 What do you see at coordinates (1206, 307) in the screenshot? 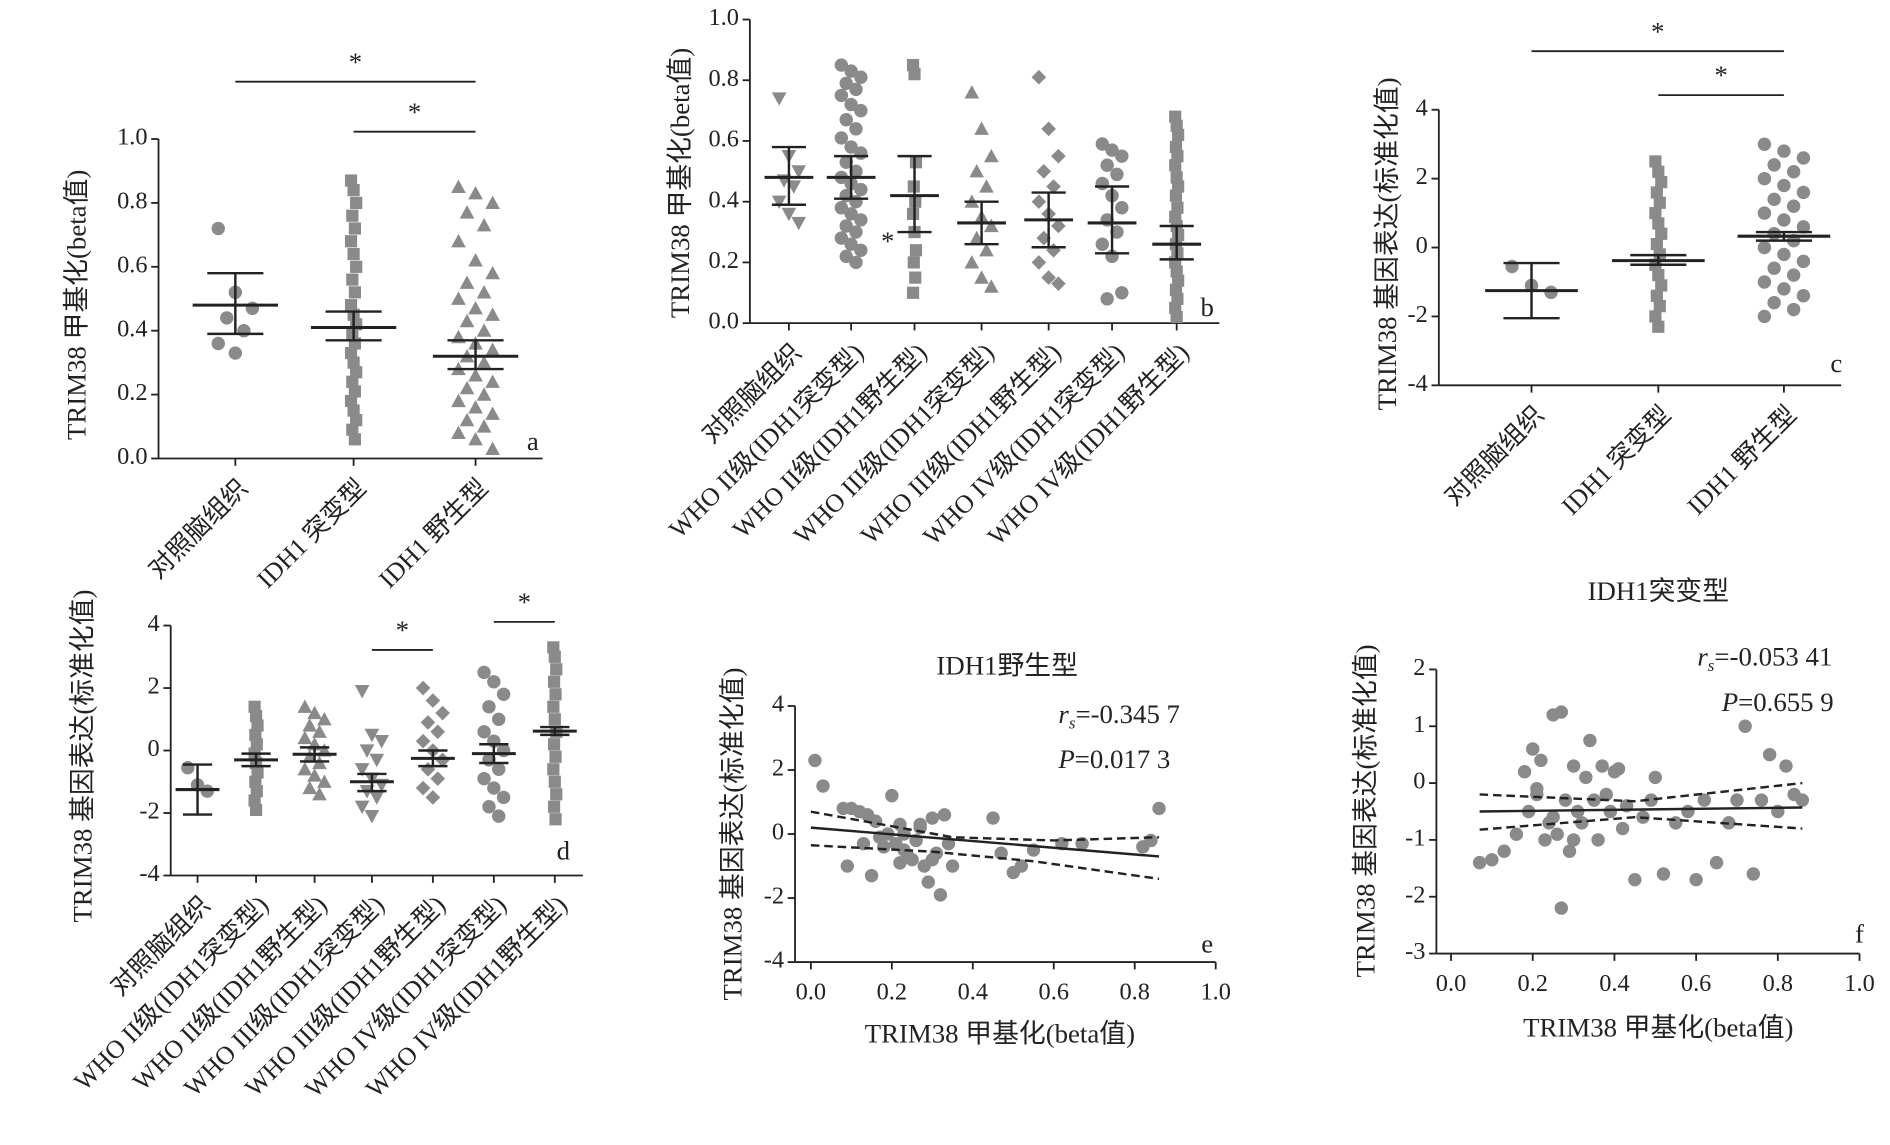
I see `panel-letter: b` at bounding box center [1206, 307].